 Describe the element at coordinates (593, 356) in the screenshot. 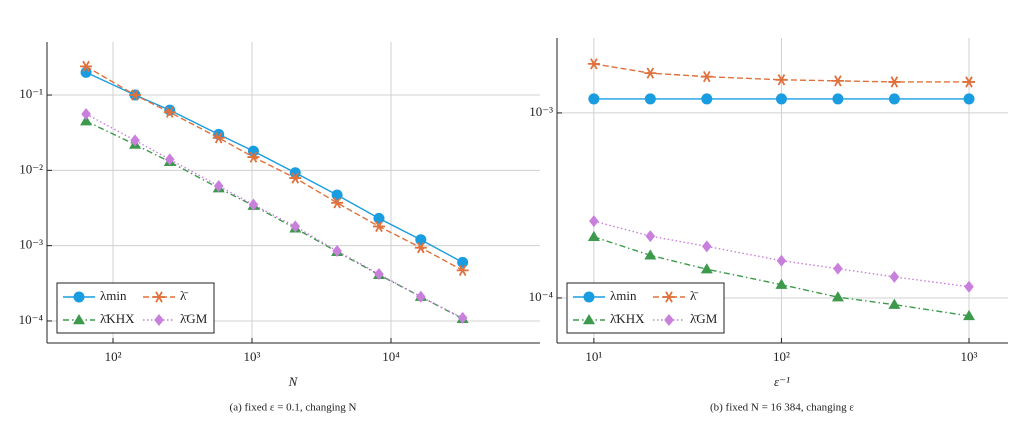

I see `x-tick-label: 10¹` at that location.